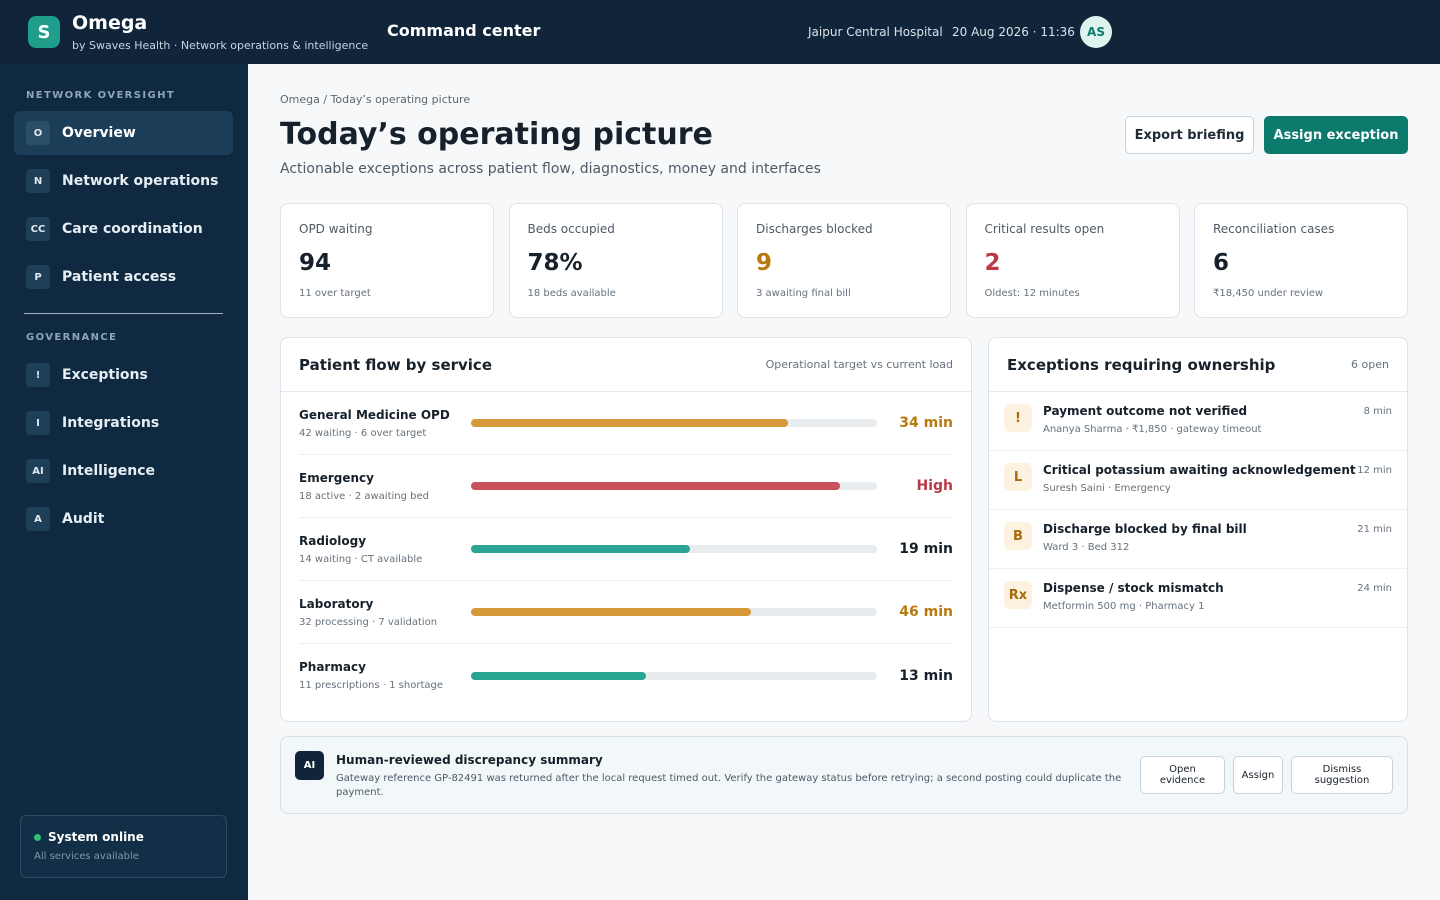 Image resolution: width=1440 pixels, height=900 pixels. What do you see at coordinates (374, 414) in the screenshot?
I see `service-name: General Medicine OPD` at bounding box center [374, 414].